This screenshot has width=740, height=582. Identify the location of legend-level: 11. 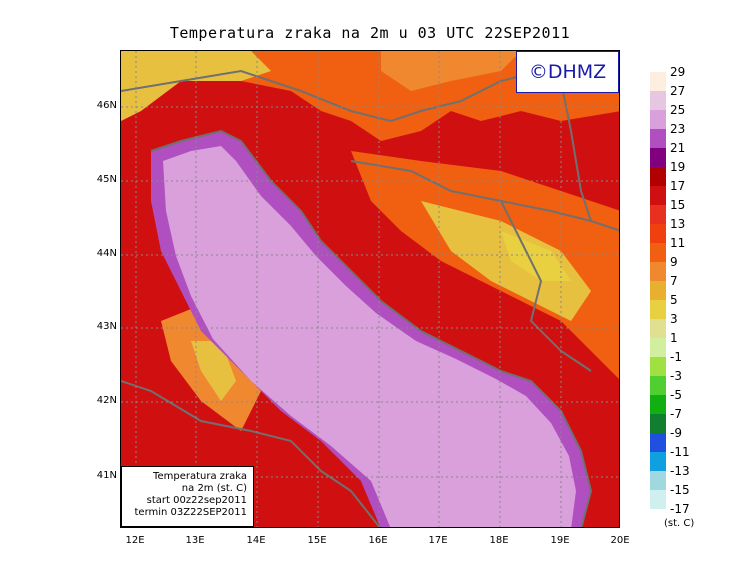
(678, 243).